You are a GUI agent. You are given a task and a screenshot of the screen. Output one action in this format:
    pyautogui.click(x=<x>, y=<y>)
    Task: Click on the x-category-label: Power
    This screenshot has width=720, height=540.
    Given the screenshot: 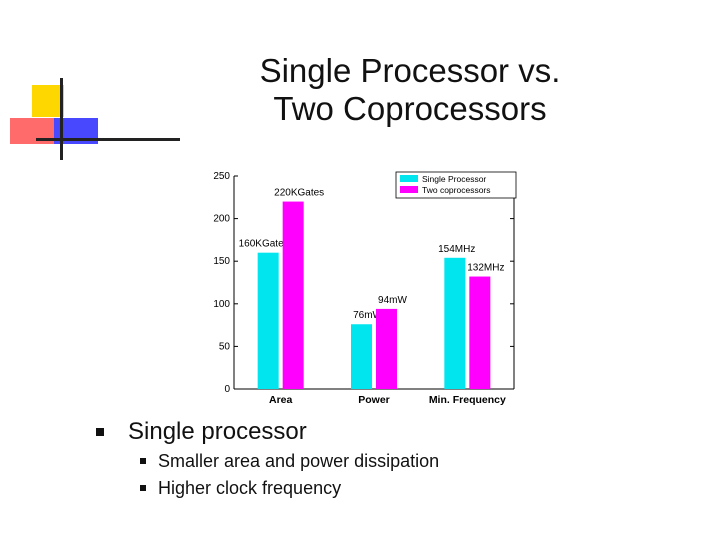 What is the action you would take?
    pyautogui.click(x=374, y=400)
    